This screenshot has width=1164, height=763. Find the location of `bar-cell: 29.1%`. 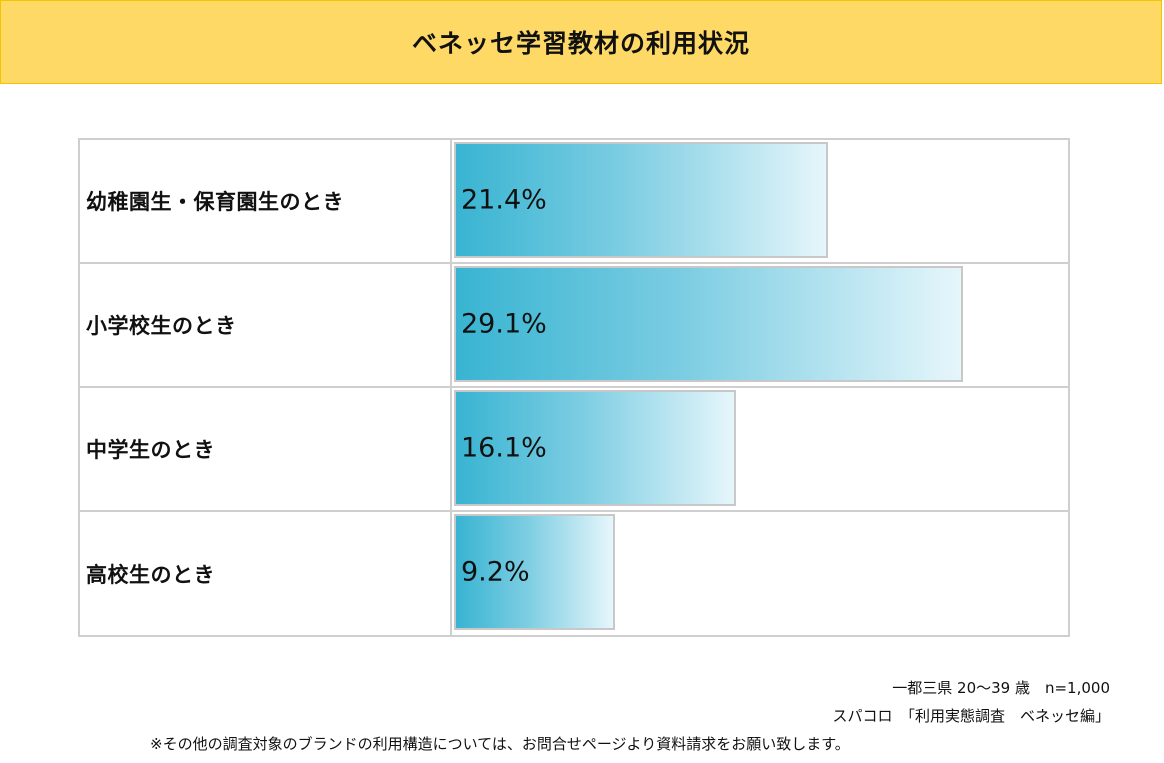

bar-cell: 29.1% is located at coordinates (760, 325).